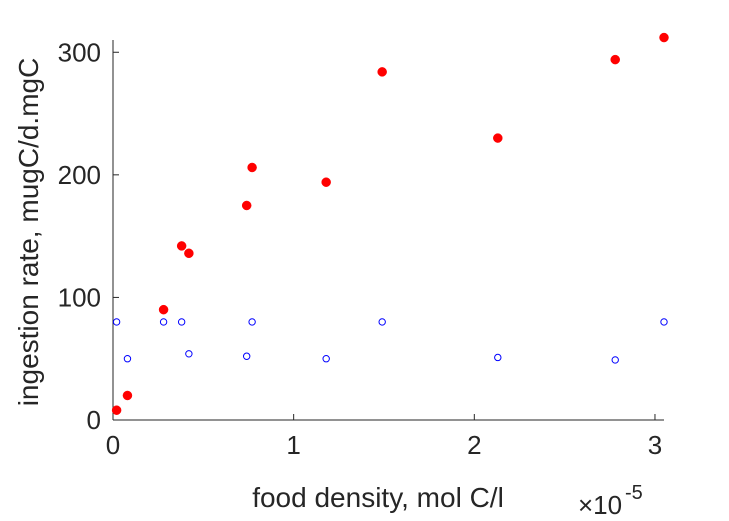 The image size is (729, 521). I want to click on y-tick-label: 0, so click(94, 420).